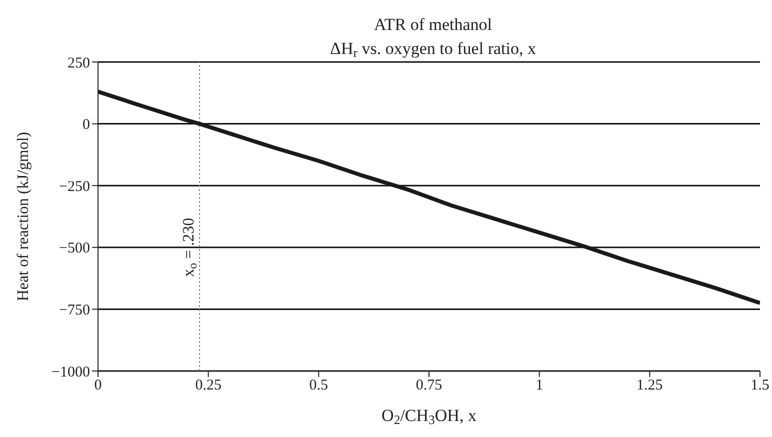 The width and height of the screenshot is (772, 437). Describe the element at coordinates (71, 372) in the screenshot. I see `y-tick-label: −1000` at that location.